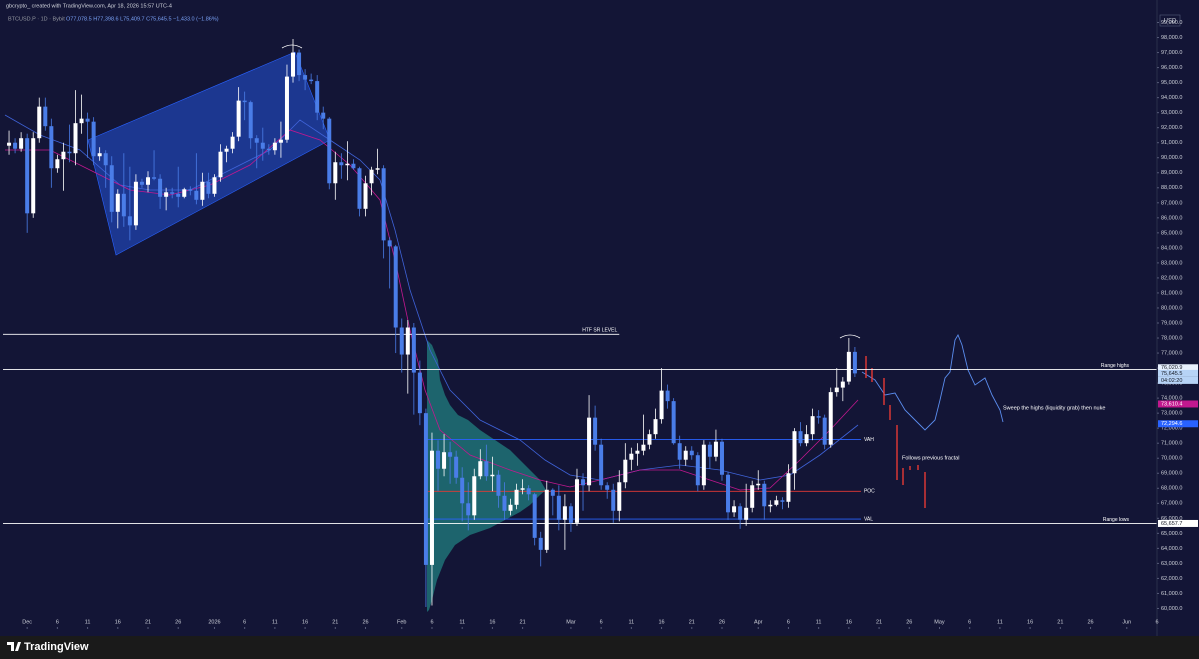  What do you see at coordinates (1171, 38) in the screenshot?
I see `y-tick-label: 98,000.0` at bounding box center [1171, 38].